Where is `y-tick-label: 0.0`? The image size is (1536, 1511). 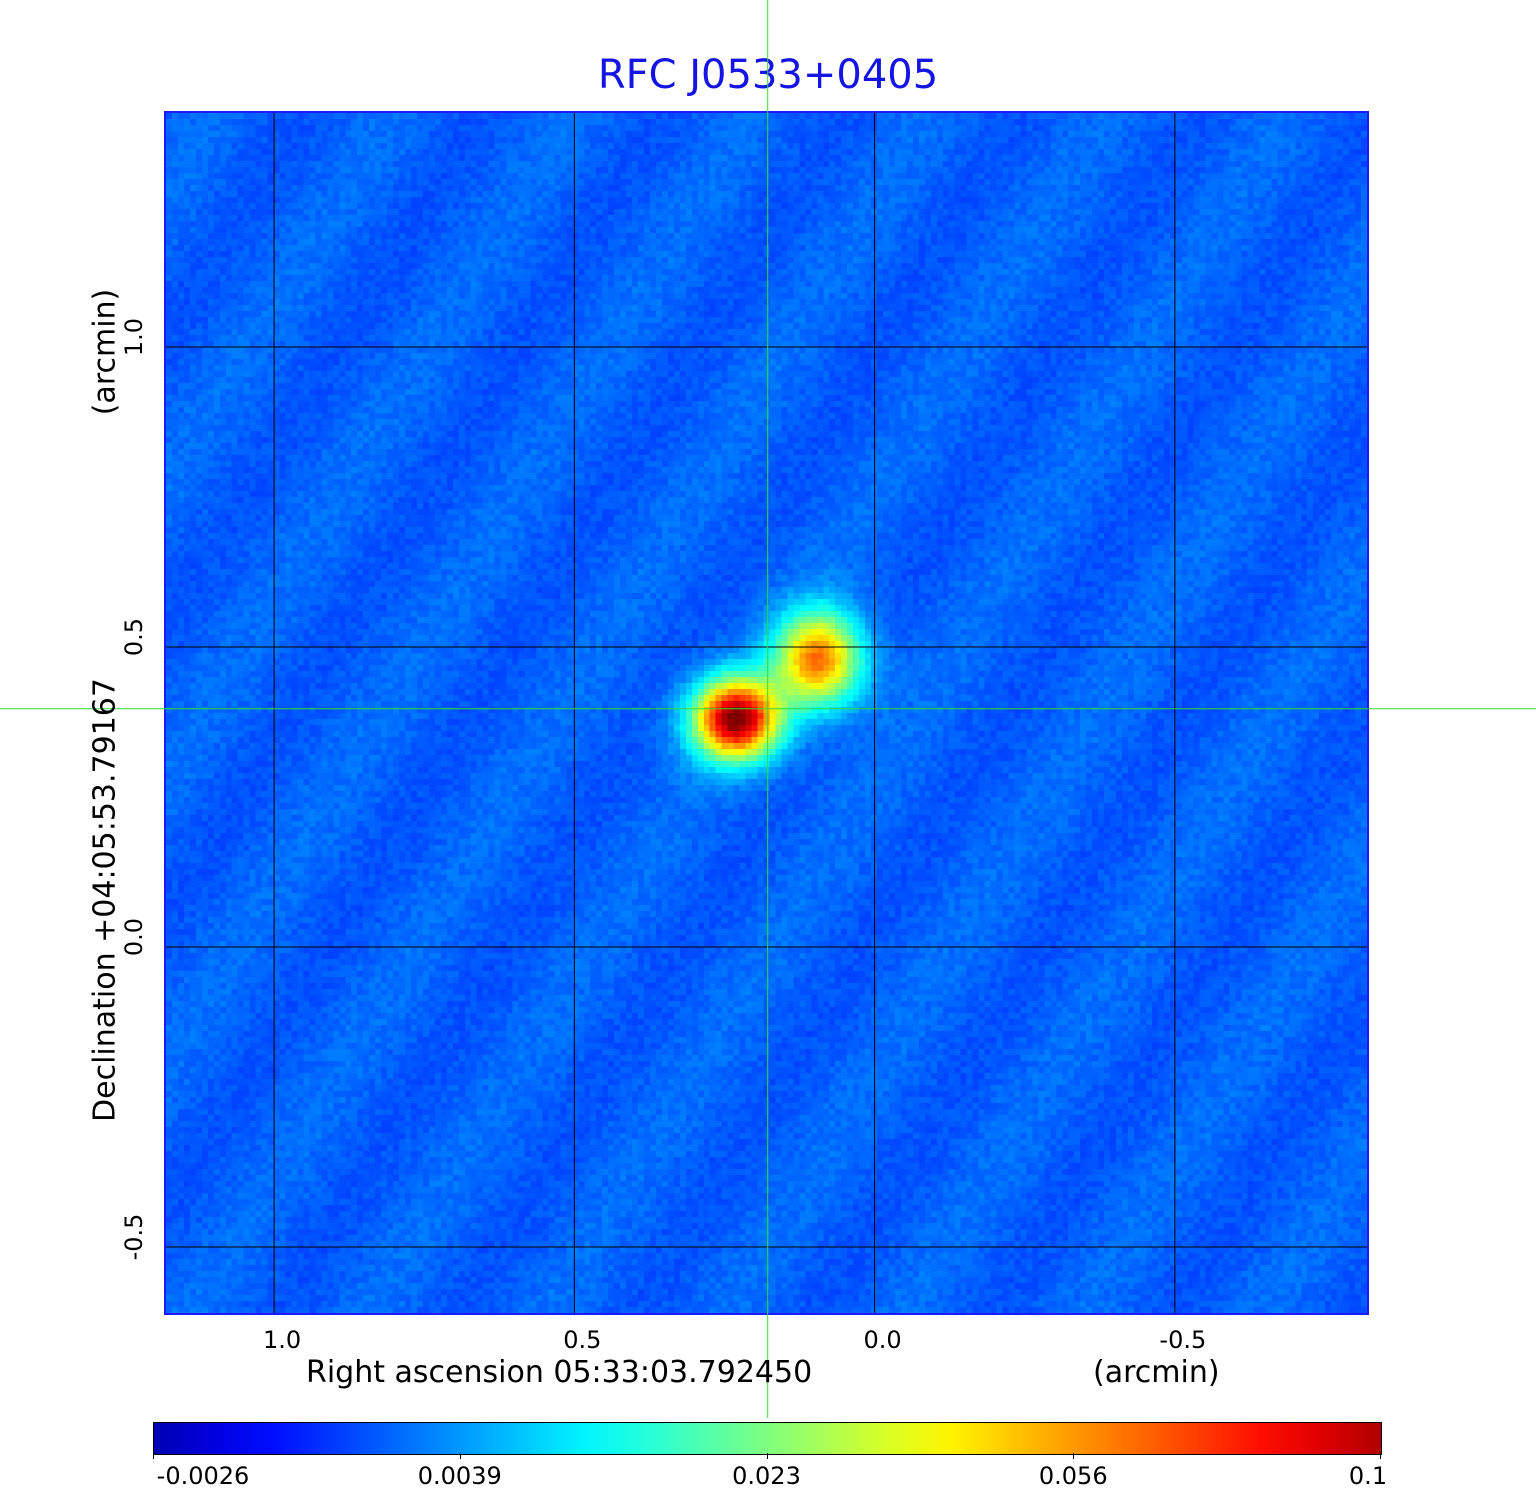
y-tick-label: 0.0 is located at coordinates (134, 937).